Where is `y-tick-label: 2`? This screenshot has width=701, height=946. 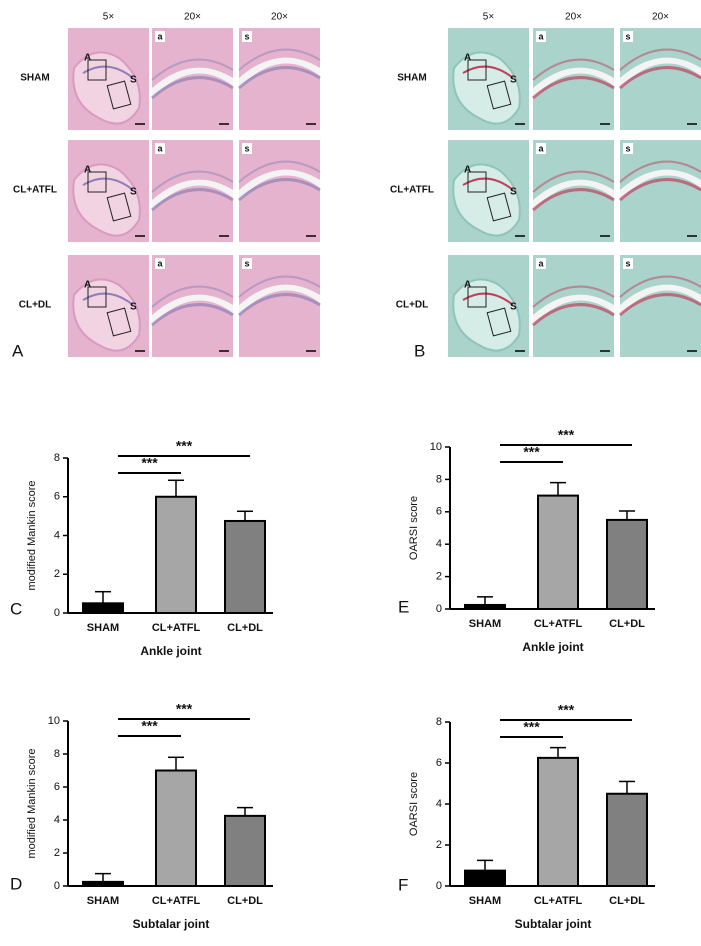 y-tick-label: 2 is located at coordinates (439, 577).